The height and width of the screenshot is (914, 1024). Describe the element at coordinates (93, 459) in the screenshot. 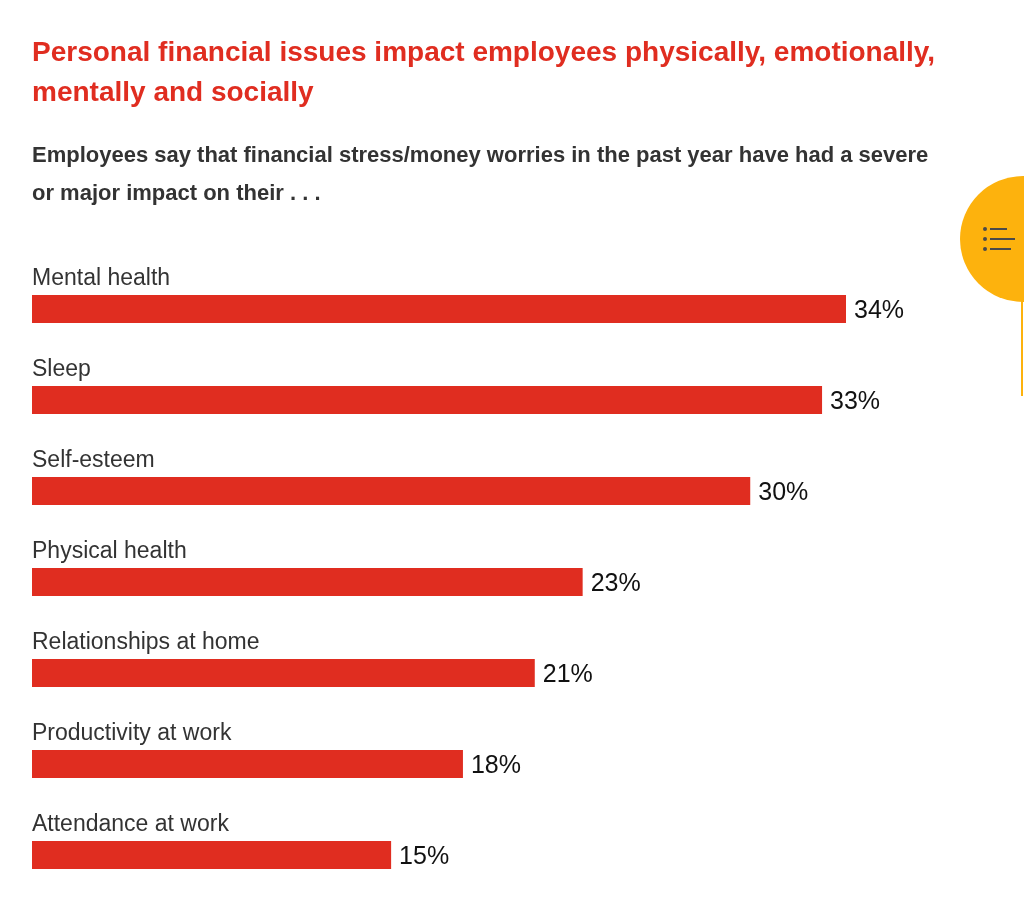

I see `y-tick-label: Self-esteem` at that location.